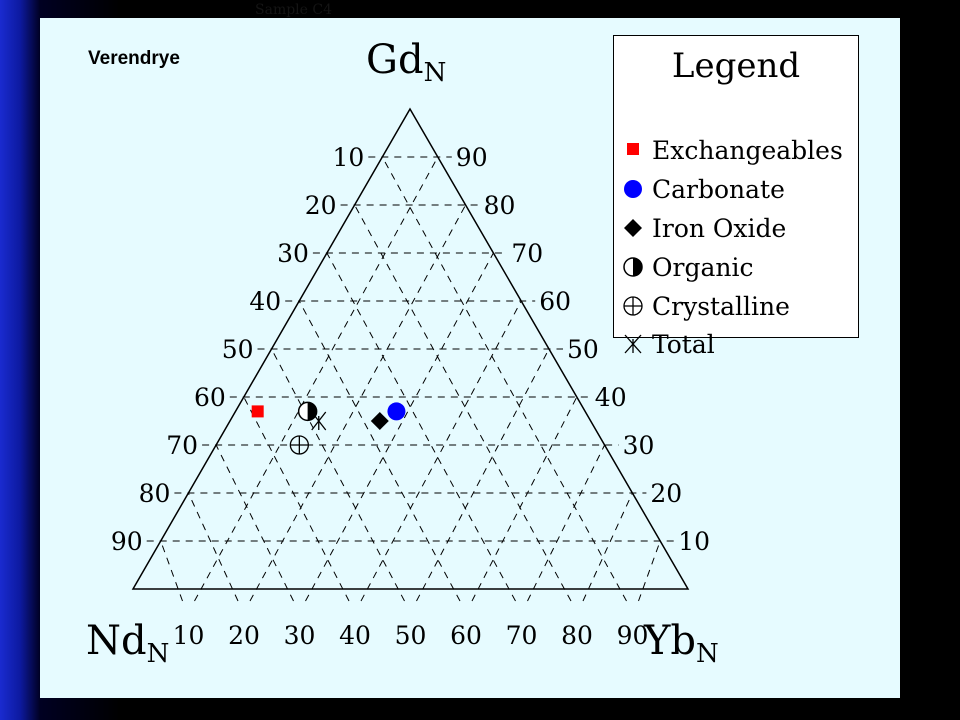  What do you see at coordinates (328, 428) in the screenshot?
I see `data-points` at bounding box center [328, 428].